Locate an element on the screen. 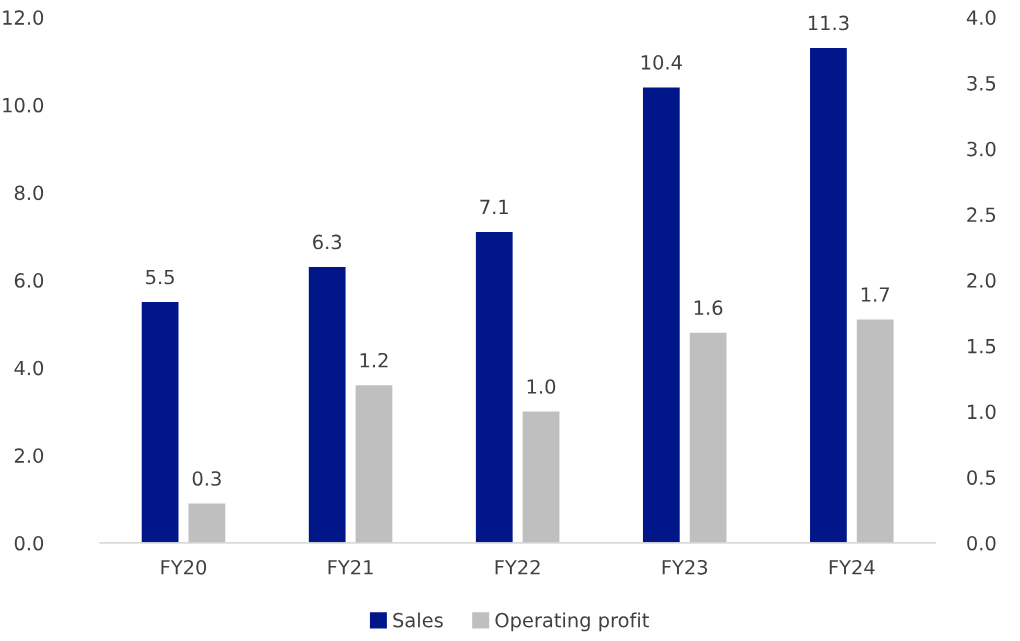 The width and height of the screenshot is (1020, 641). legend-label: Sales is located at coordinates (418, 620).